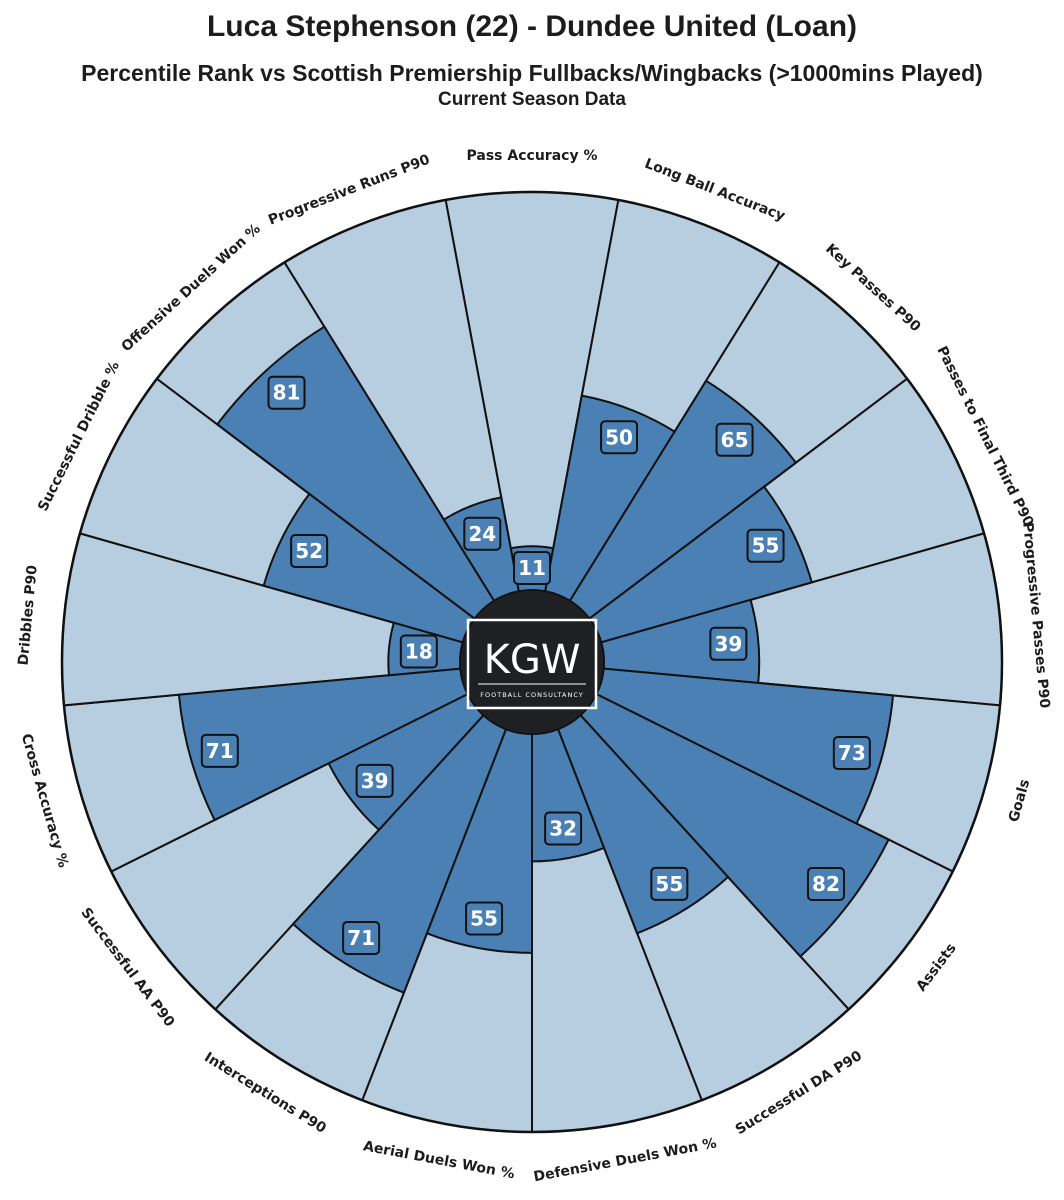  I want to click on value-label-text: 73, so click(852, 753).